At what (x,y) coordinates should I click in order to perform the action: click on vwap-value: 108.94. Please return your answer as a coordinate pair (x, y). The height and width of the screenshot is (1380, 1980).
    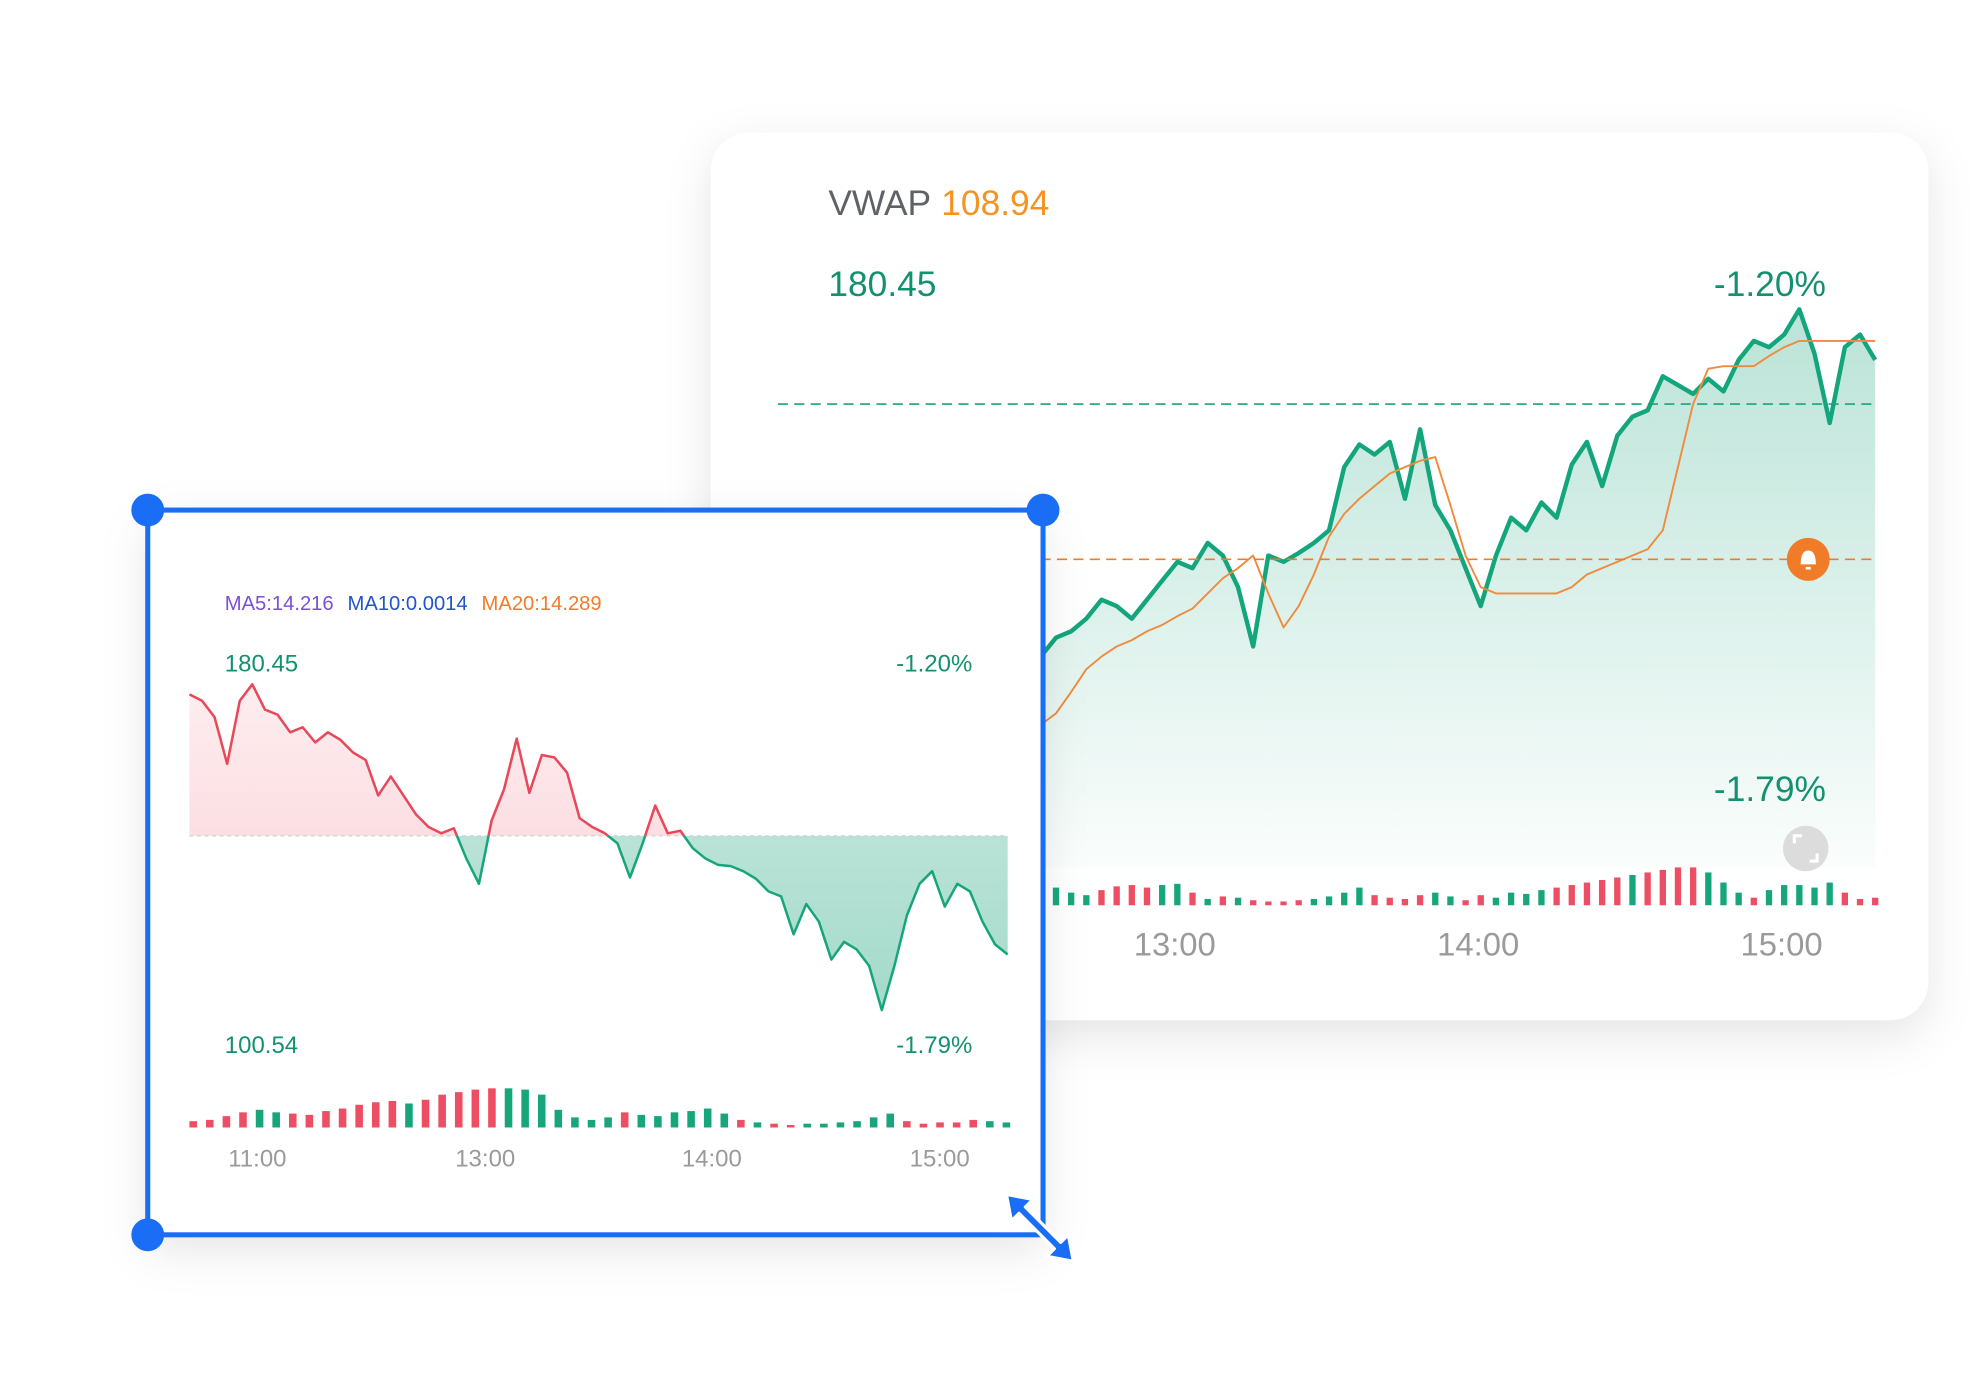
    Looking at the image, I should click on (995, 203).